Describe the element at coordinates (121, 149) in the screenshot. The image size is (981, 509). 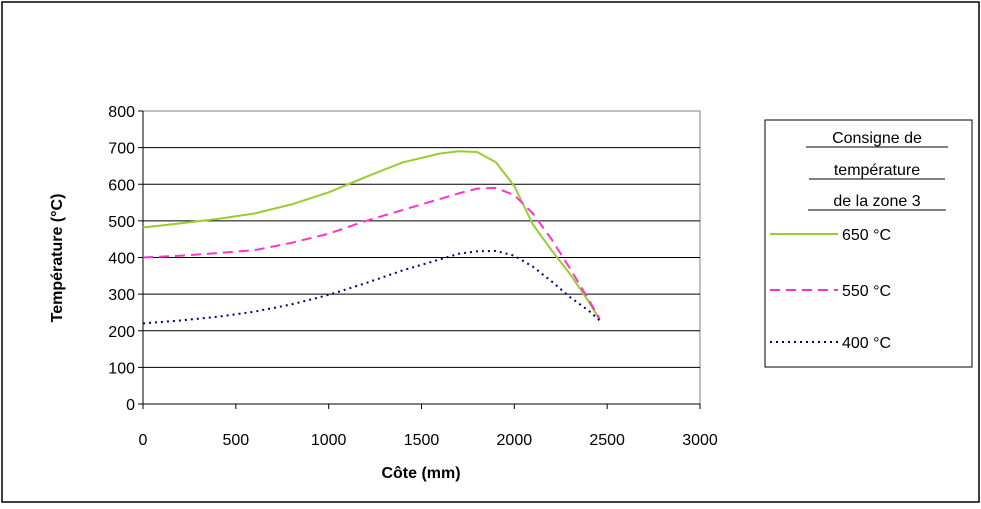
I see `y-tick-label: 700` at that location.